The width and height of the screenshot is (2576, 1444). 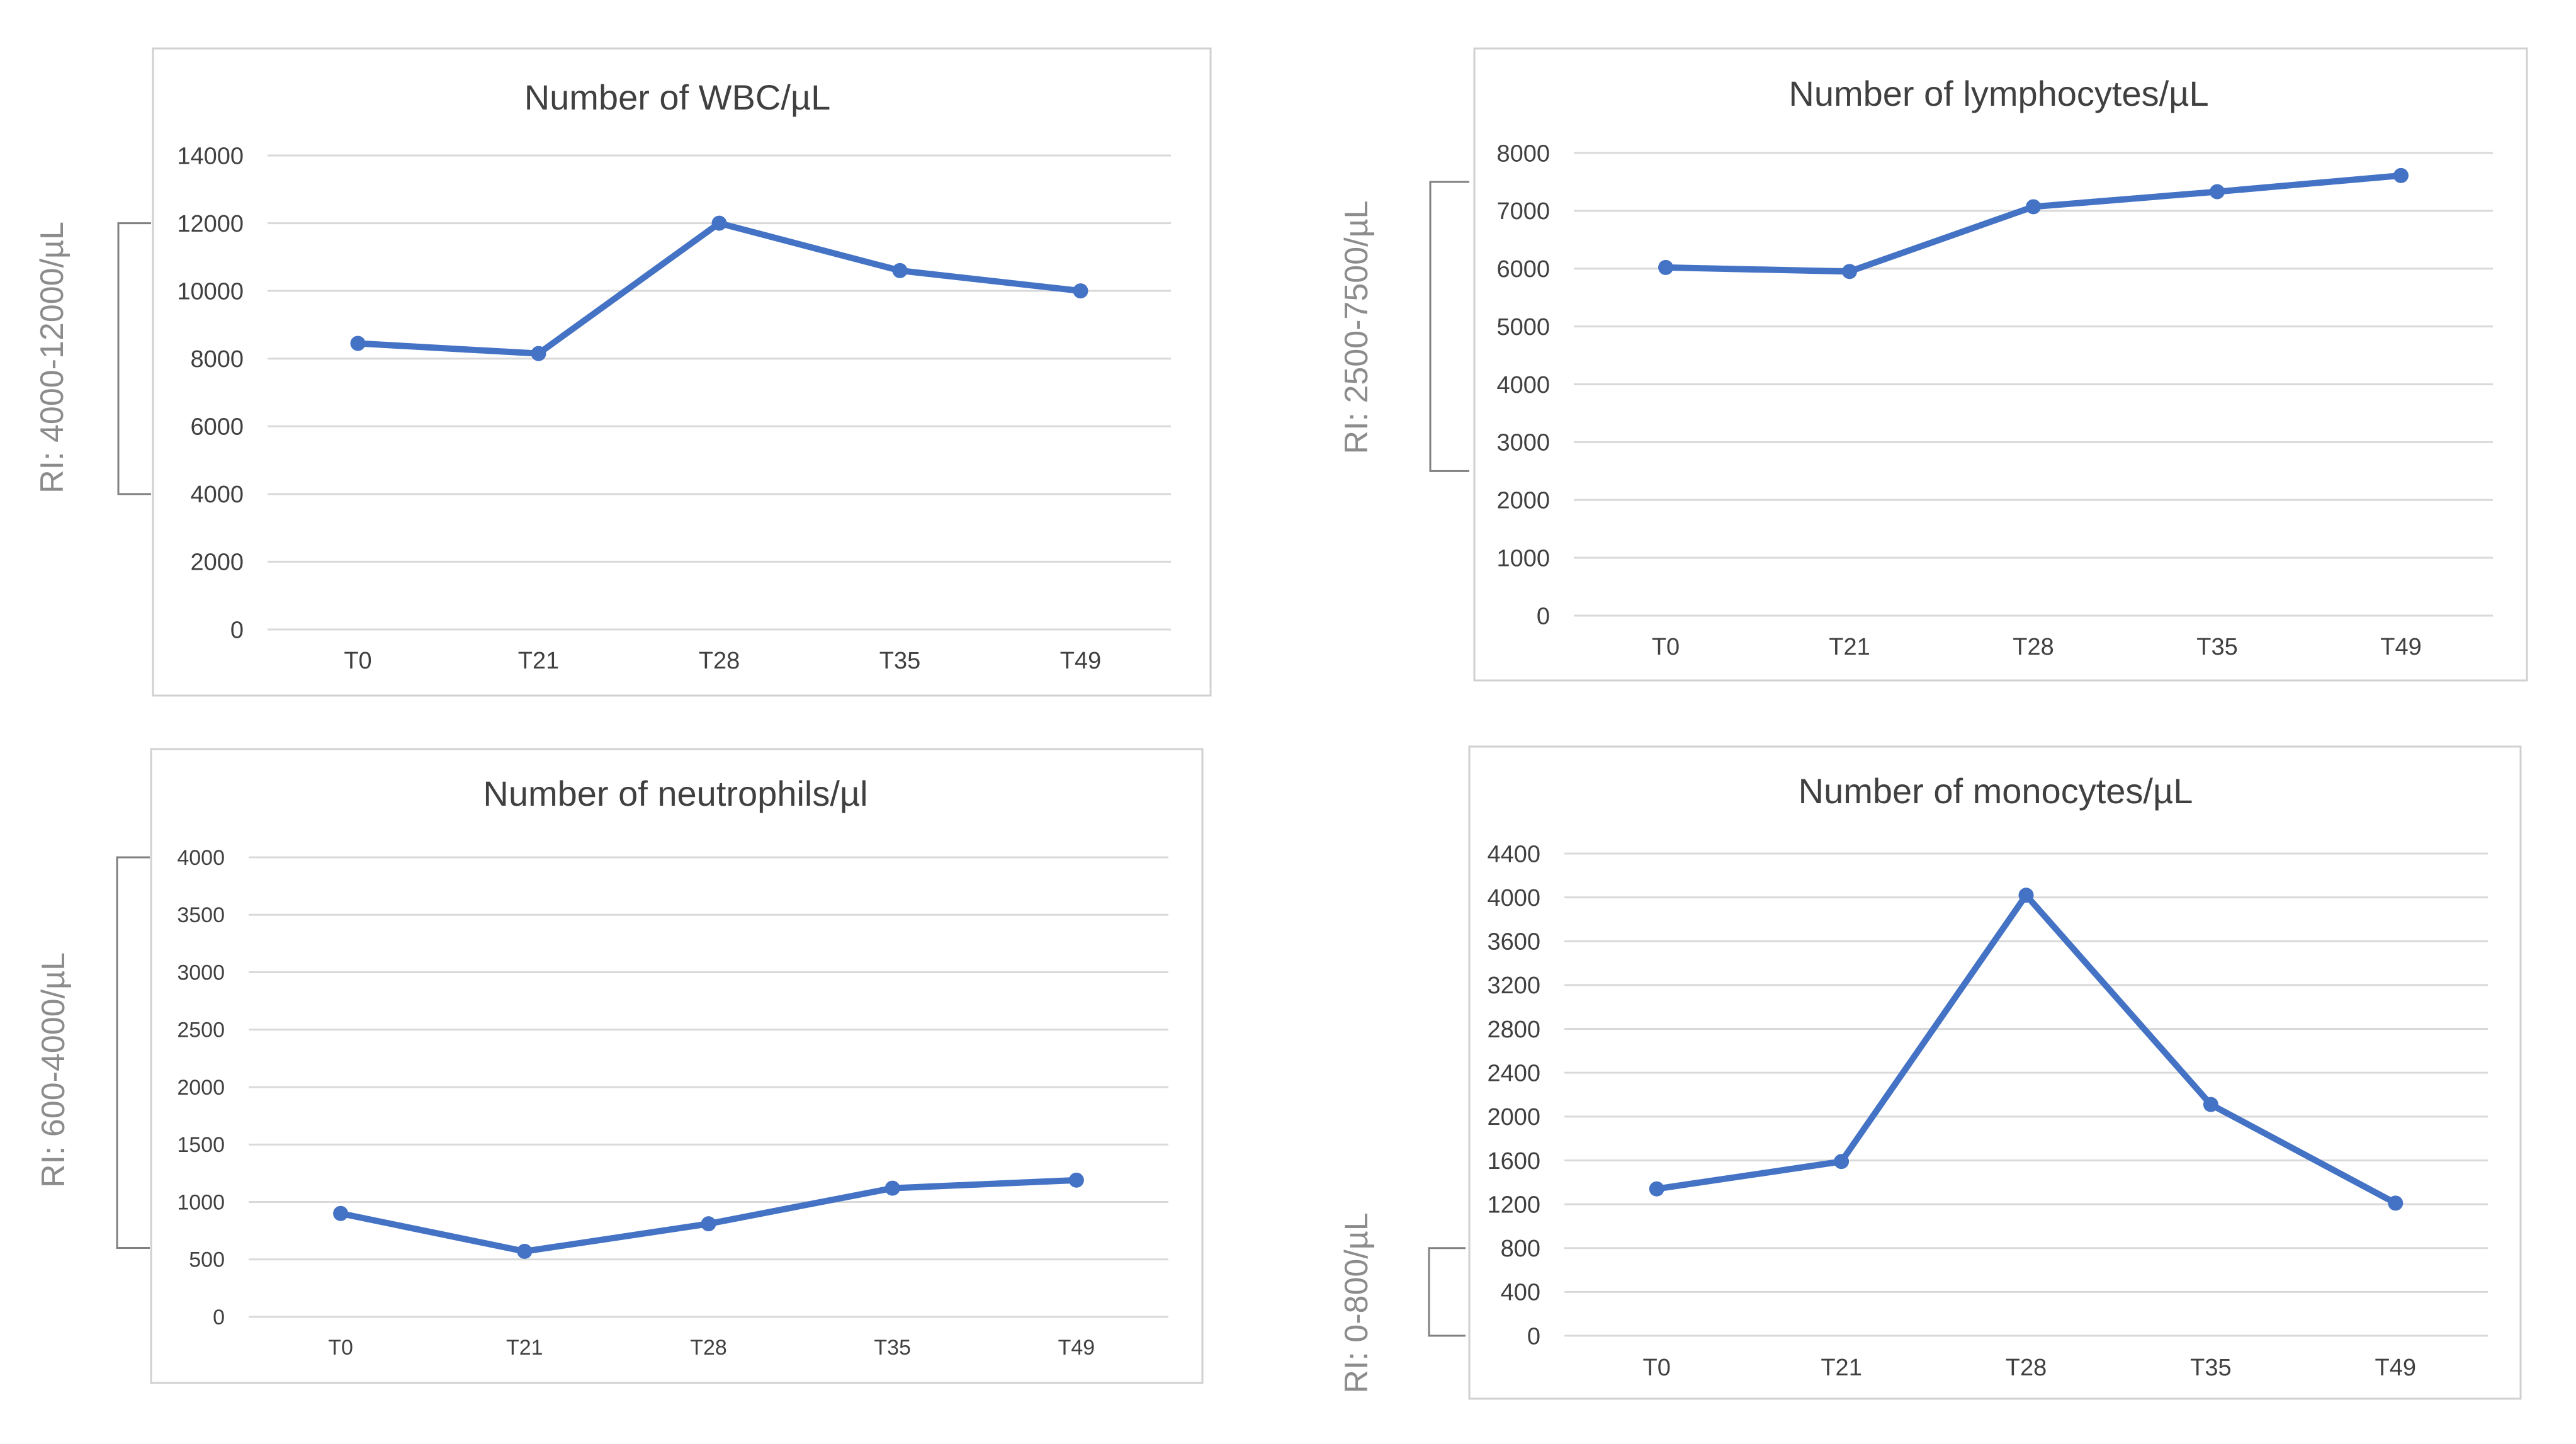 What do you see at coordinates (677, 97) in the screenshot?
I see `chart-title: Number of WBC/µL` at bounding box center [677, 97].